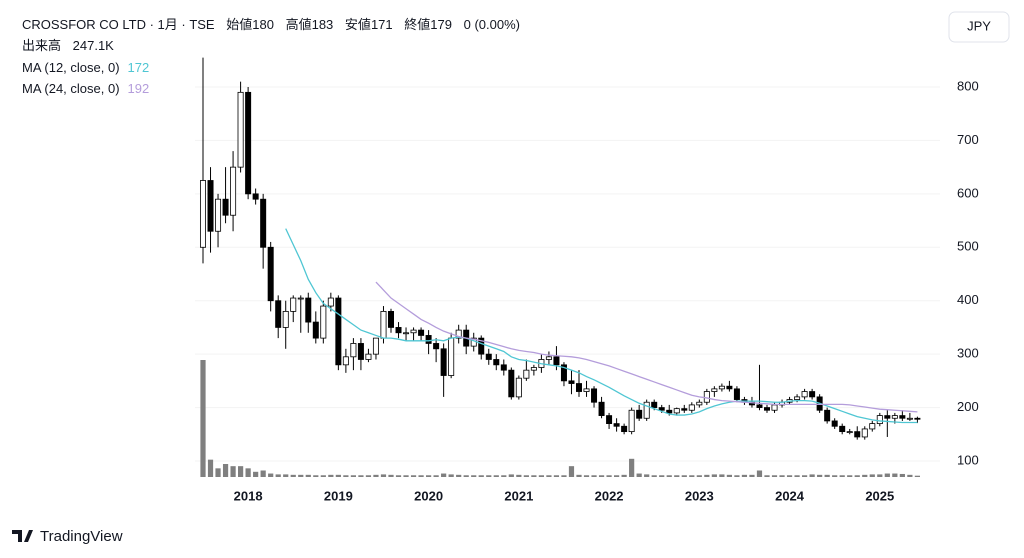 This screenshot has width=1024, height=558. Describe the element at coordinates (518, 495) in the screenshot. I see `x-tick-label: 2021` at that location.